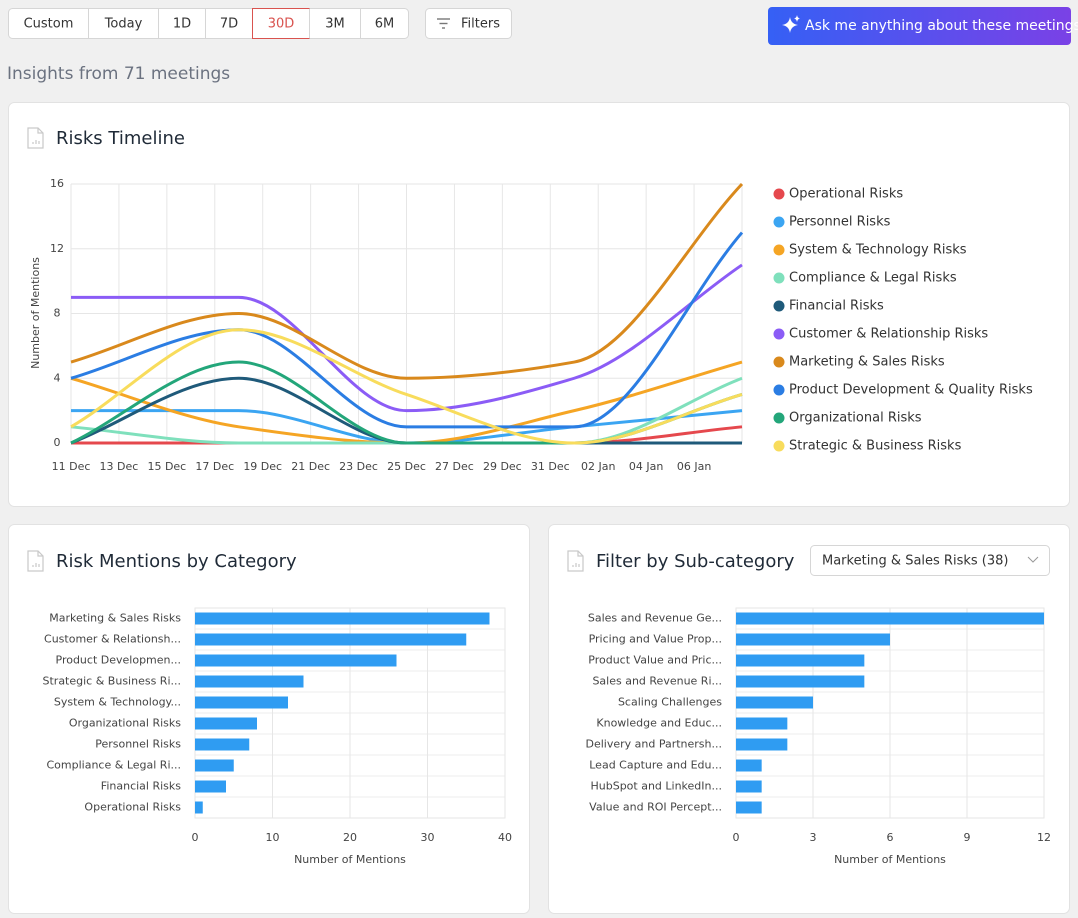  Describe the element at coordinates (867, 362) in the screenshot. I see `legend-label: Marketing & Sales Risks` at that location.